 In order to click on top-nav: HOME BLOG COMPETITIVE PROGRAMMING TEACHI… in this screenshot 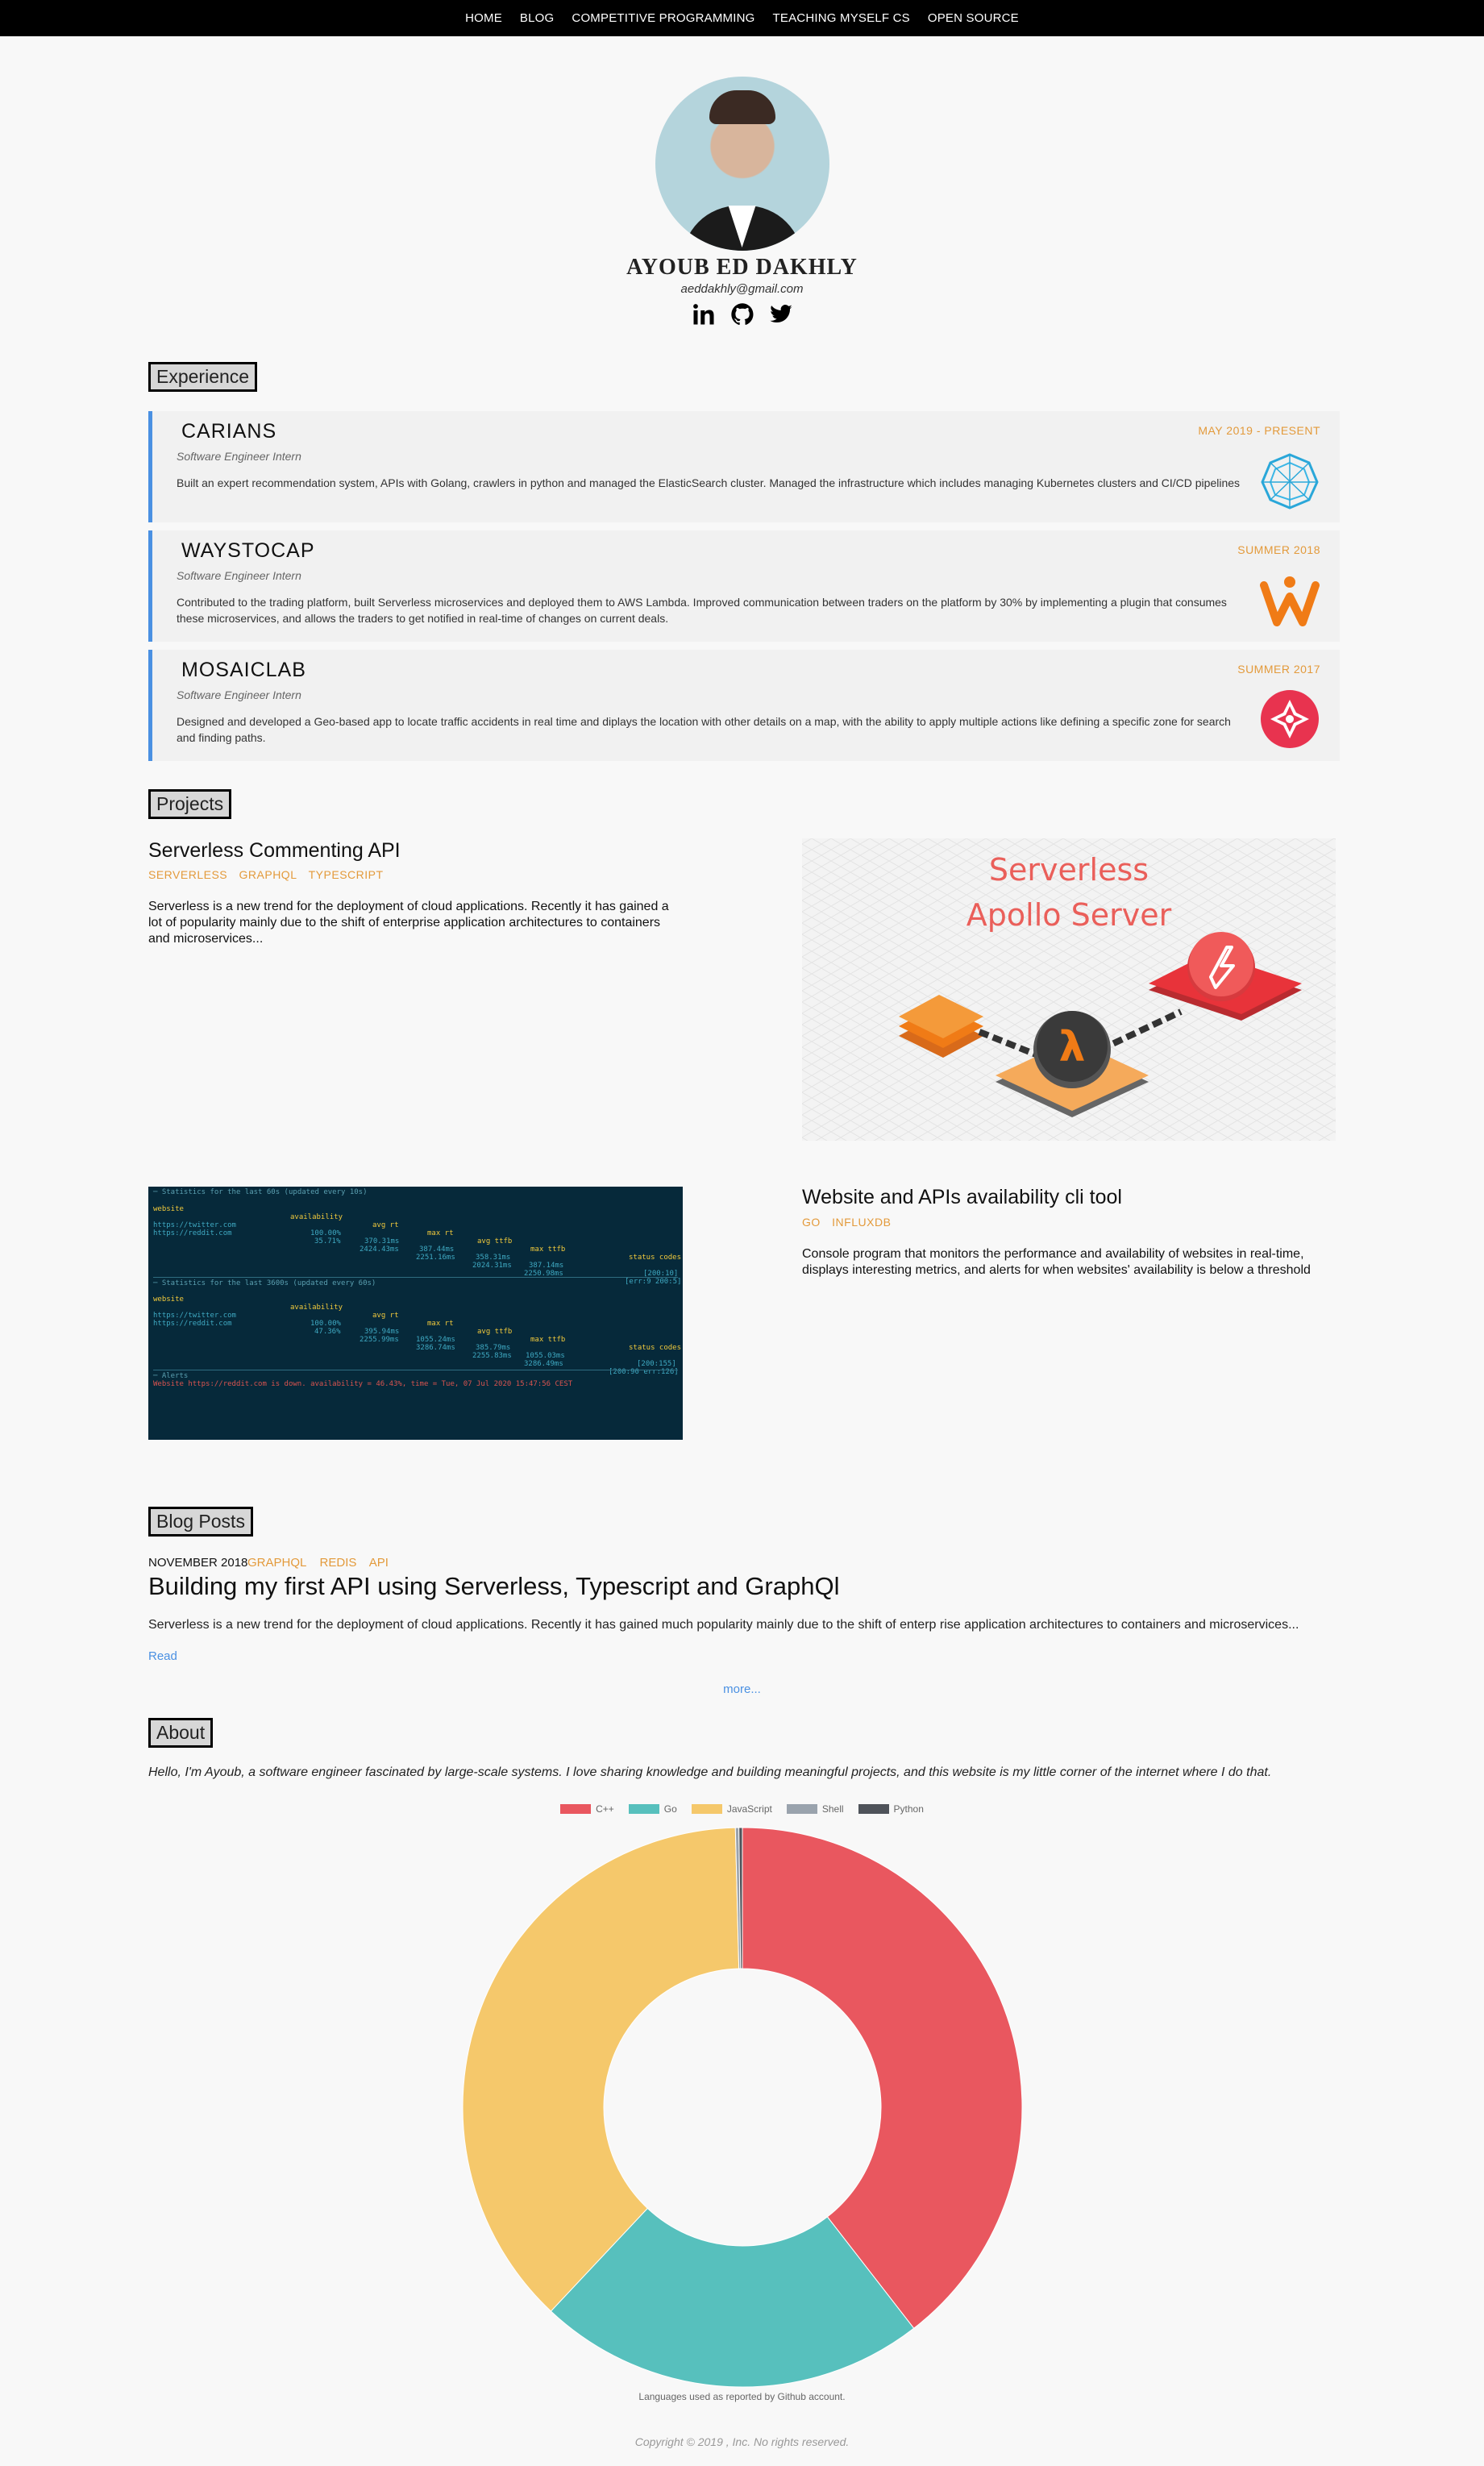, I will do `click(742, 18)`.